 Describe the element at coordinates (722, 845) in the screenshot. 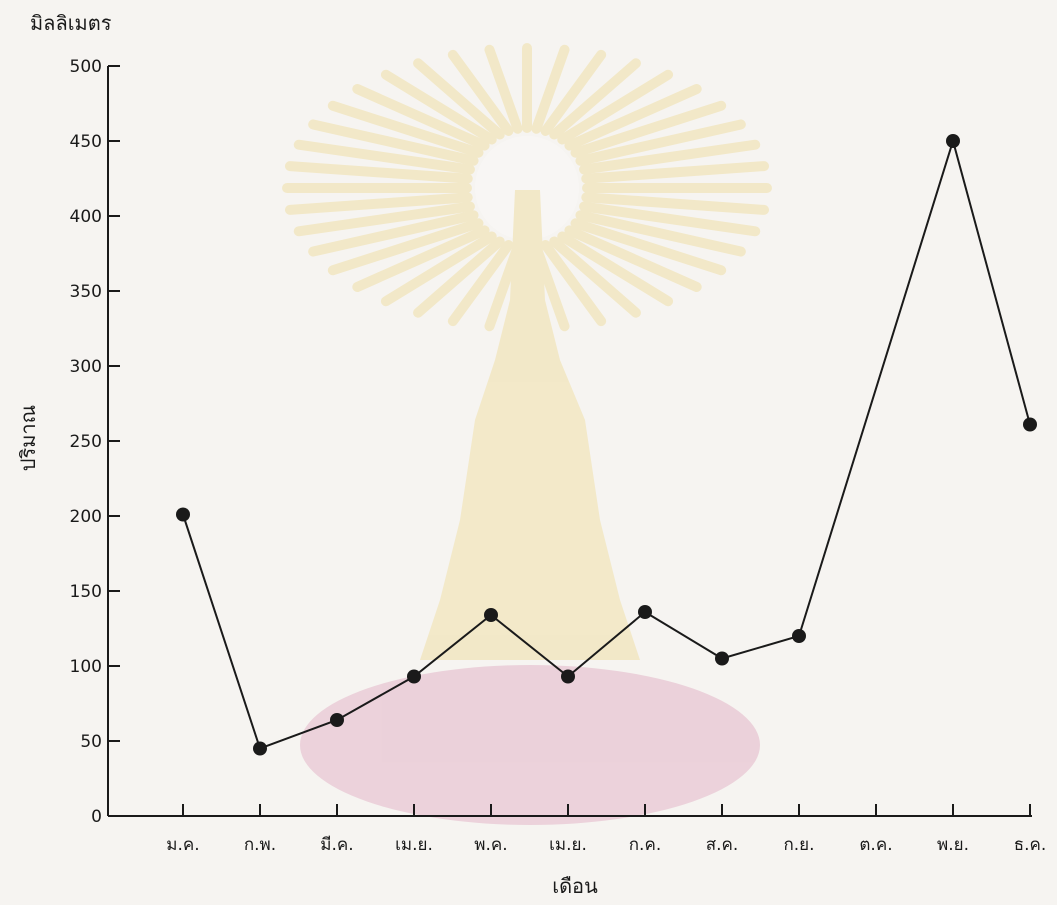

I see `x-tick-label: ส.ค.` at that location.